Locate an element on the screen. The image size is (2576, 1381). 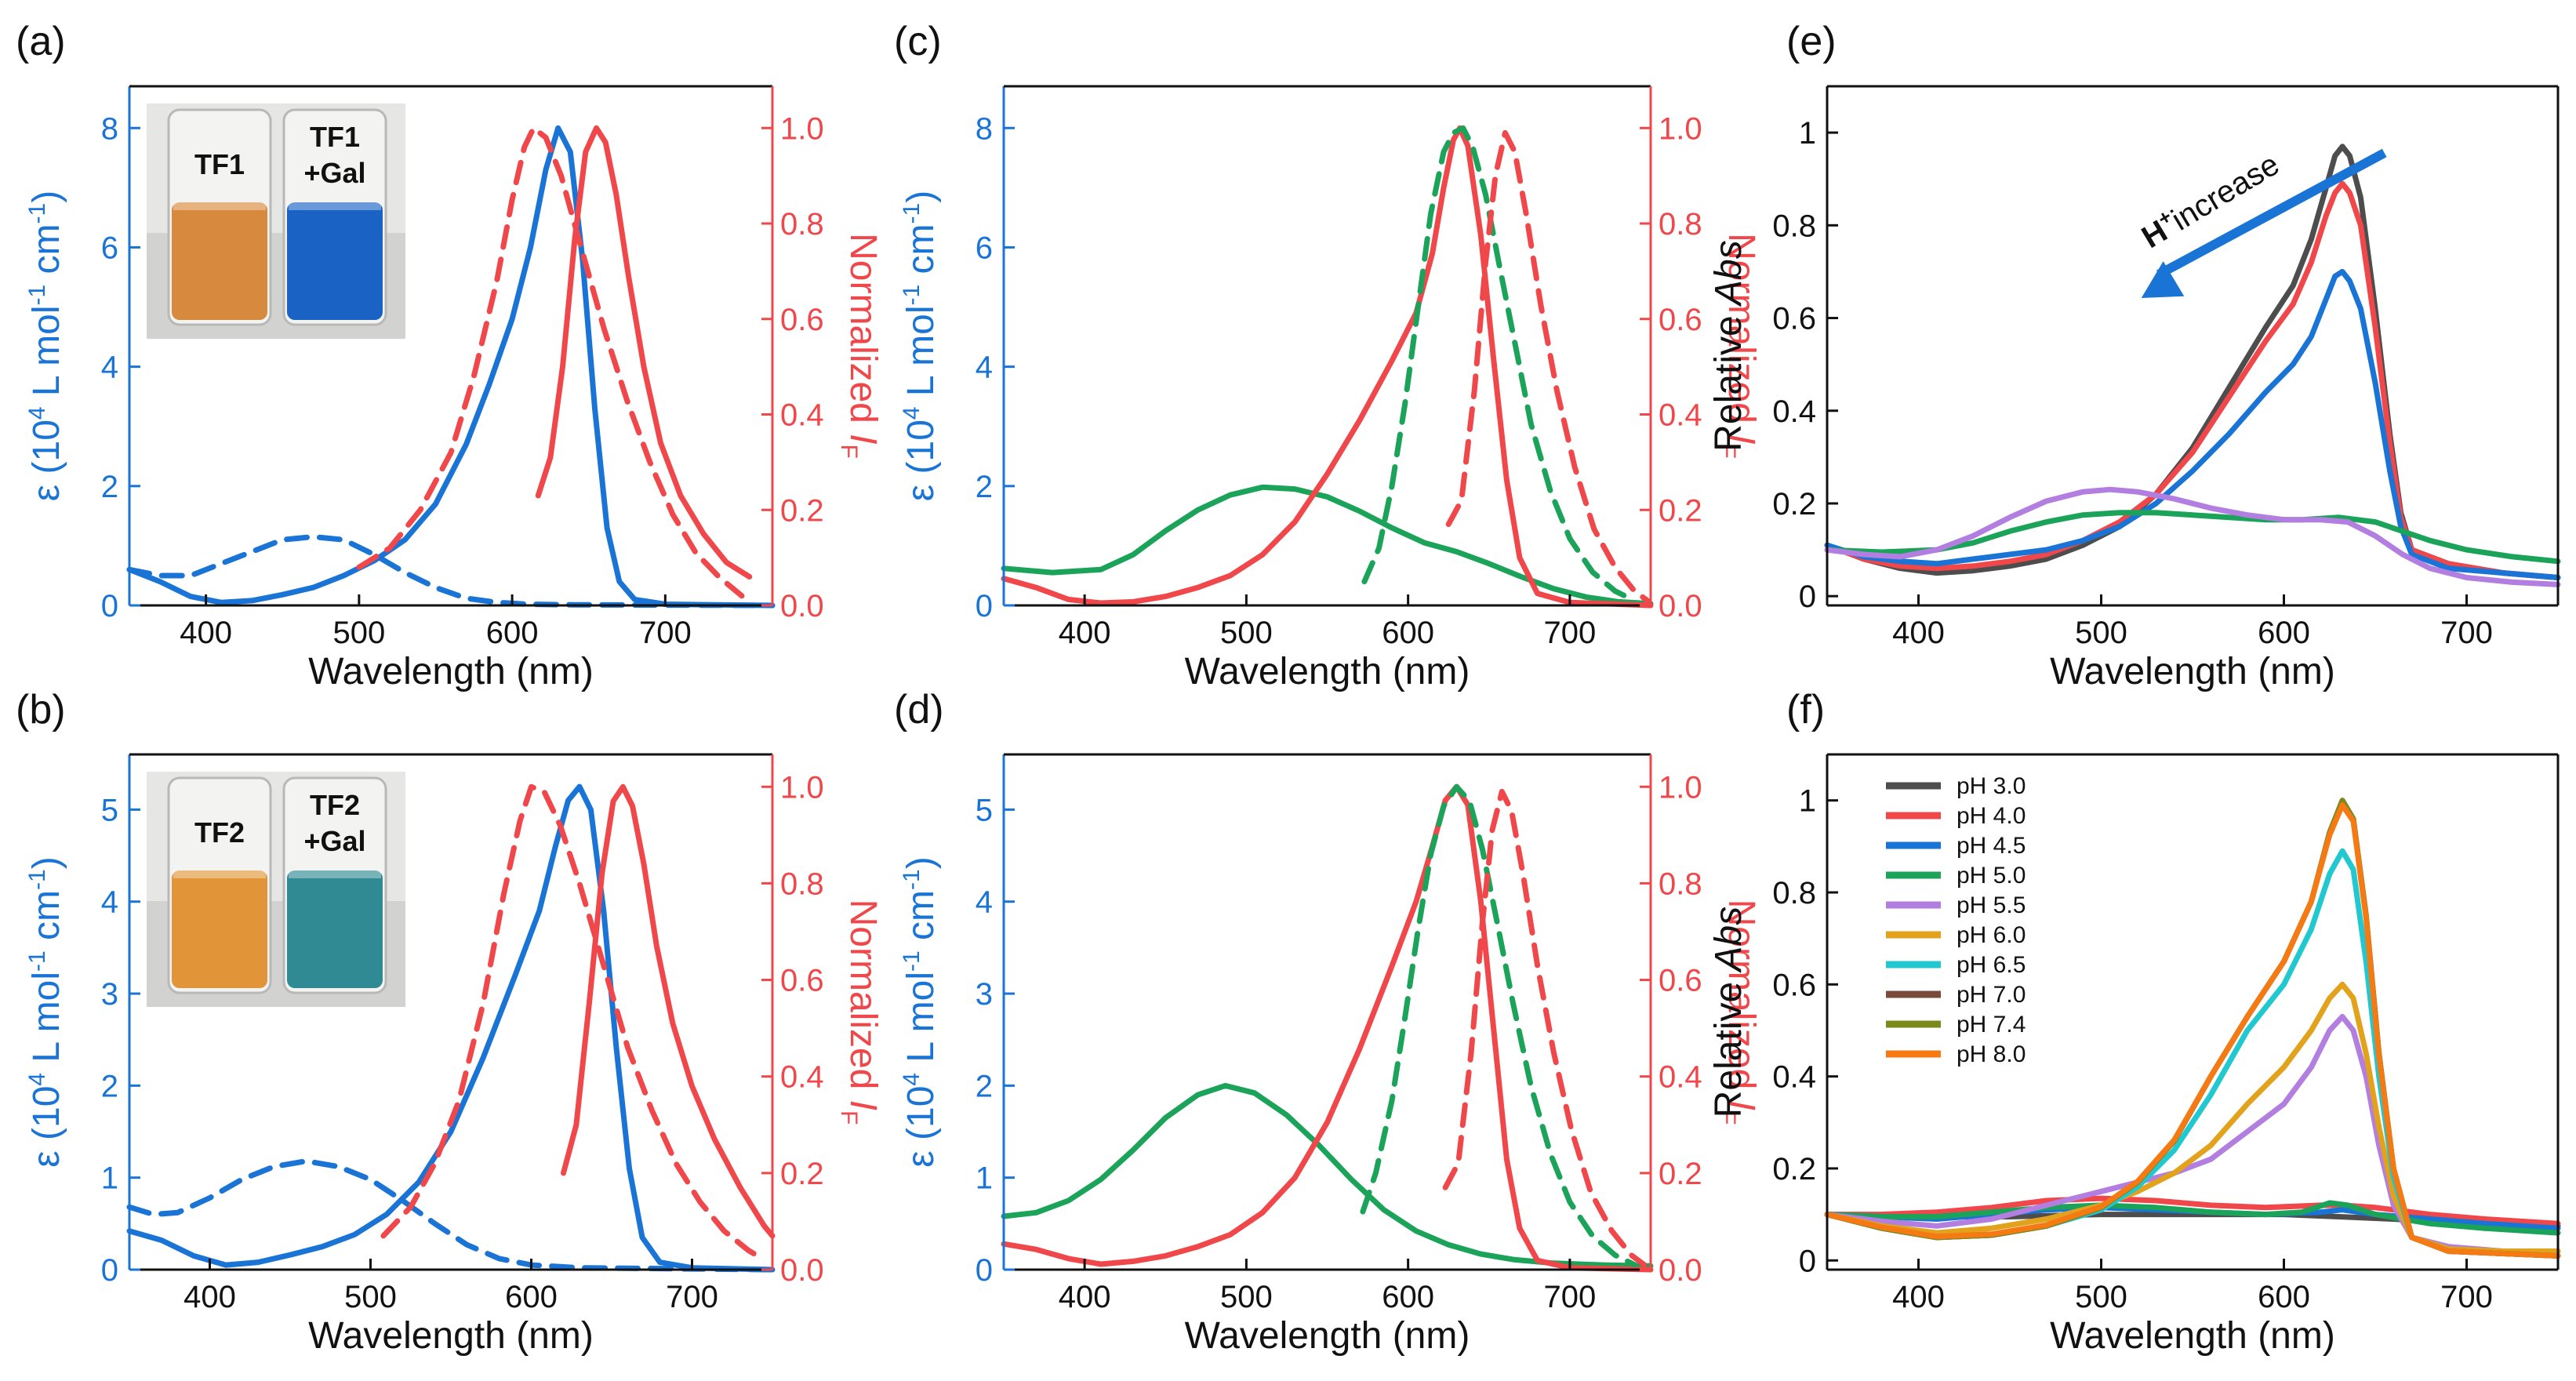
x-tick-label: 600 is located at coordinates (2284, 1297).